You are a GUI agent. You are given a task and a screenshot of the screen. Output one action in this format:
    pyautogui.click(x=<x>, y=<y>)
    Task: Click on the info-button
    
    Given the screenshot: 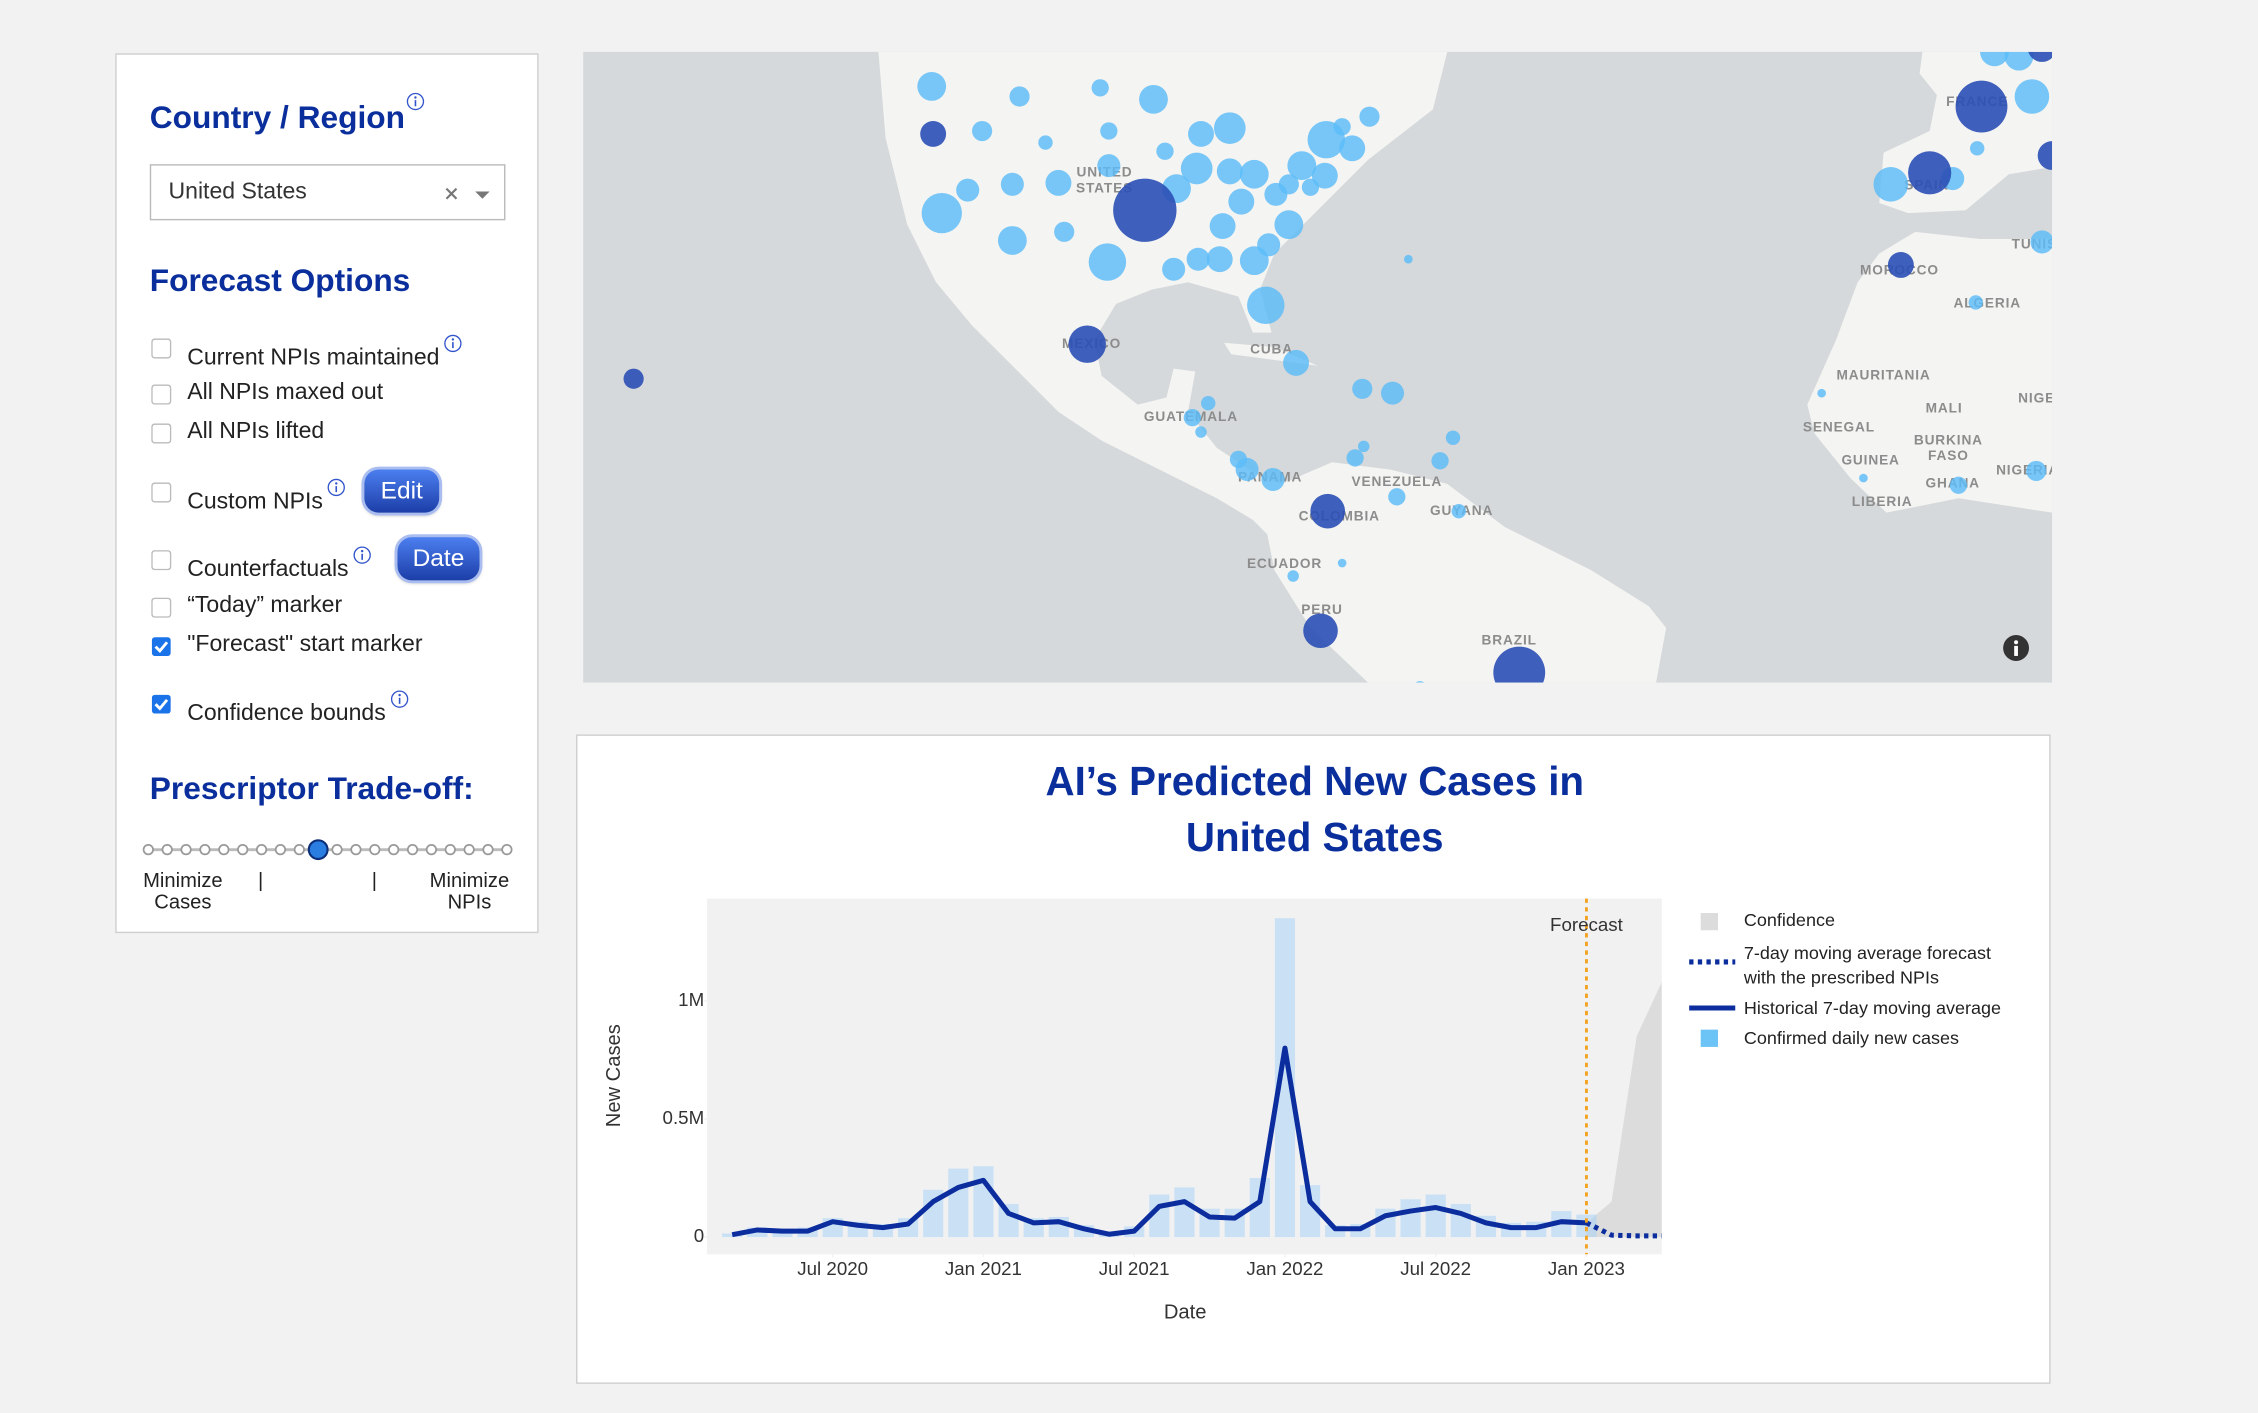 What is the action you would take?
    pyautogui.click(x=2016, y=648)
    